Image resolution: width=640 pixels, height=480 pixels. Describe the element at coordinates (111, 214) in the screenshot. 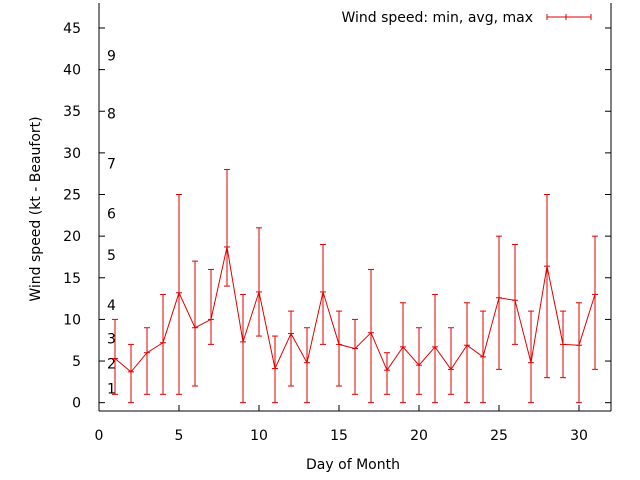

I see `beaufort-label: 6` at that location.